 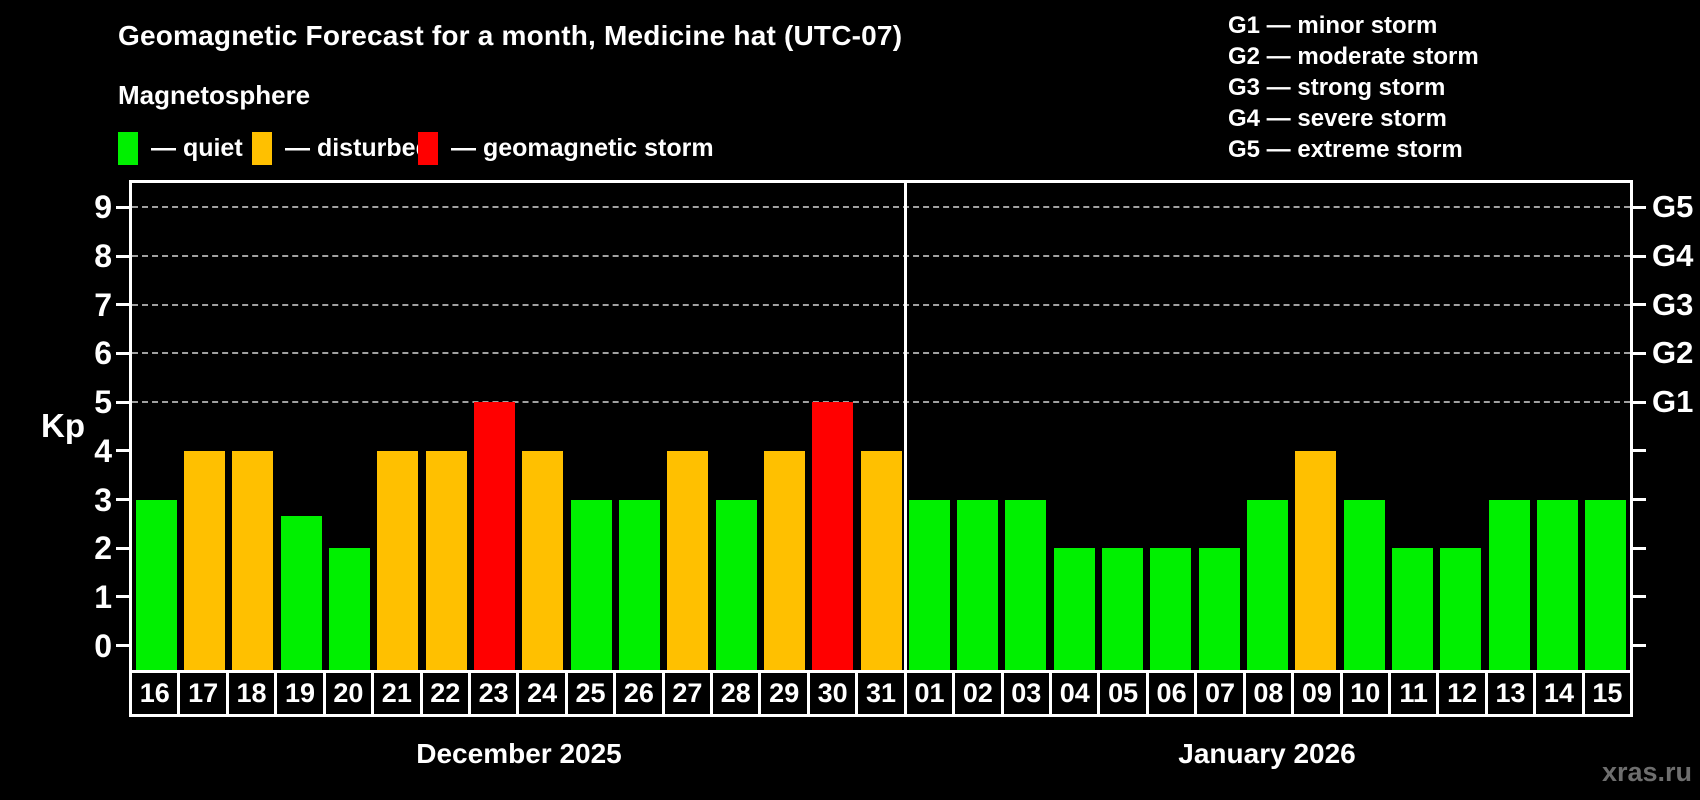 What do you see at coordinates (1631, 425) in the screenshot?
I see `y-axis-right` at bounding box center [1631, 425].